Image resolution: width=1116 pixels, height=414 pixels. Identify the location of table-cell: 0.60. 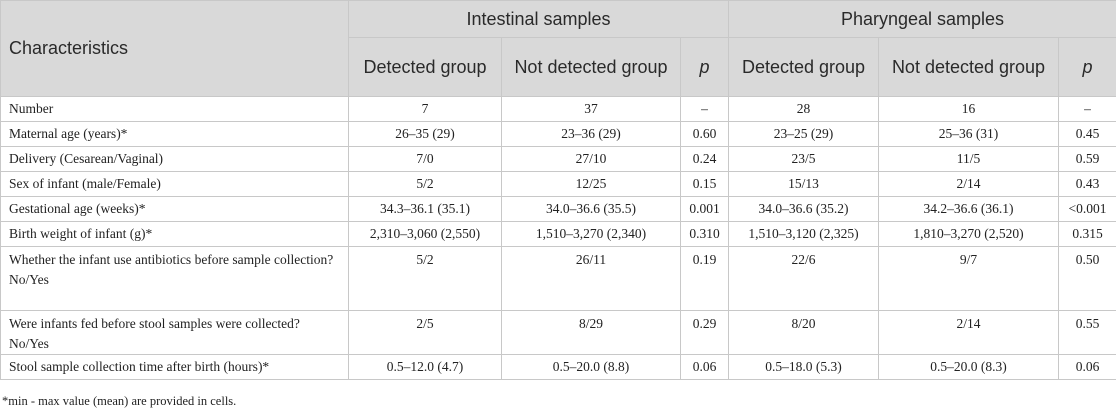
(704, 134).